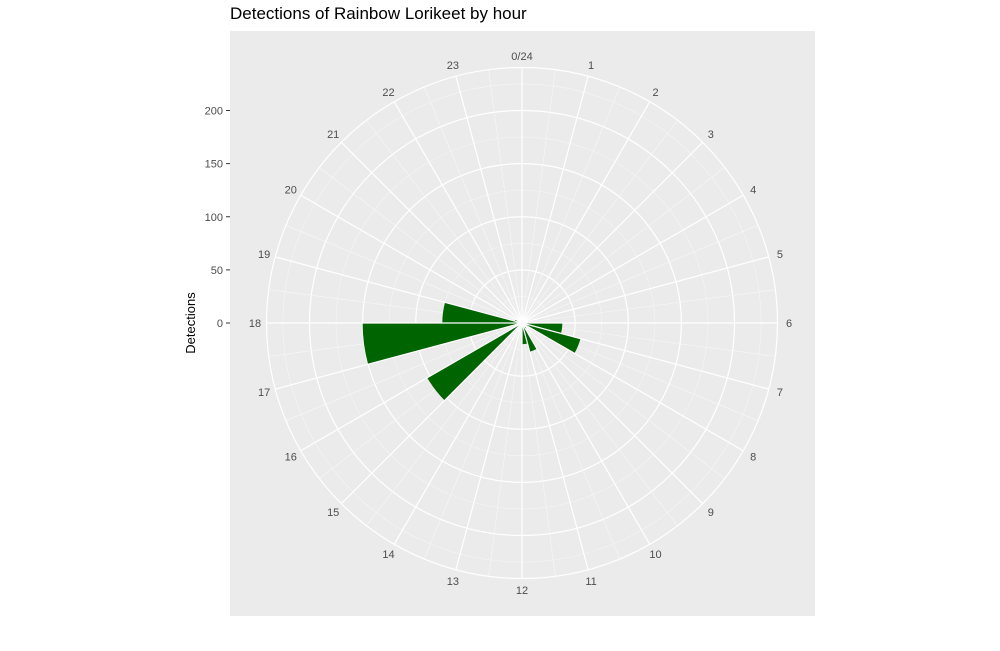 The image size is (1000, 651). Describe the element at coordinates (378, 13) in the screenshot. I see `chart-title: Detections of Rainbow Lorikeet by hour` at that location.